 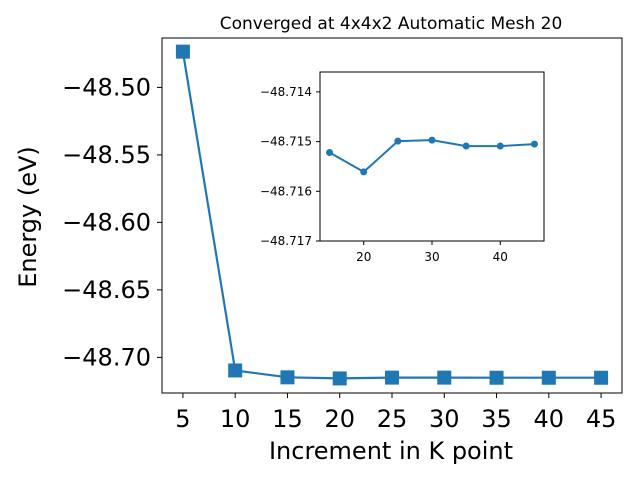 What do you see at coordinates (106, 290) in the screenshot?
I see `y-tick-label: −48.65` at bounding box center [106, 290].